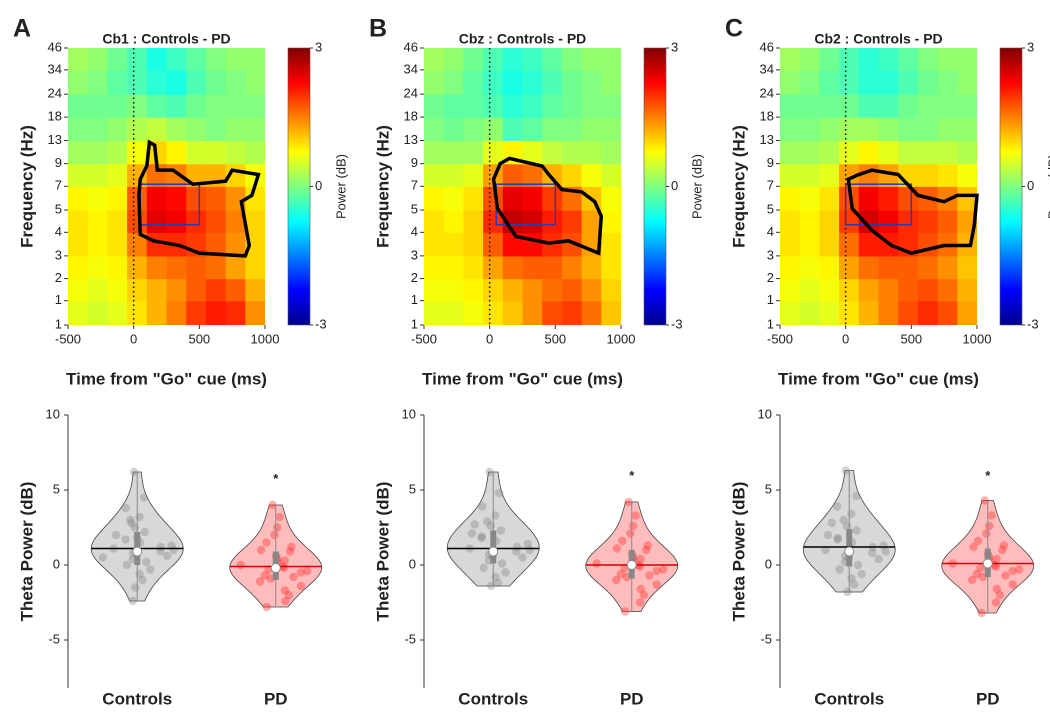 The width and height of the screenshot is (1050, 713). What do you see at coordinates (738, 552) in the screenshot?
I see `y-axis-label: Theta Power (dB)` at bounding box center [738, 552].